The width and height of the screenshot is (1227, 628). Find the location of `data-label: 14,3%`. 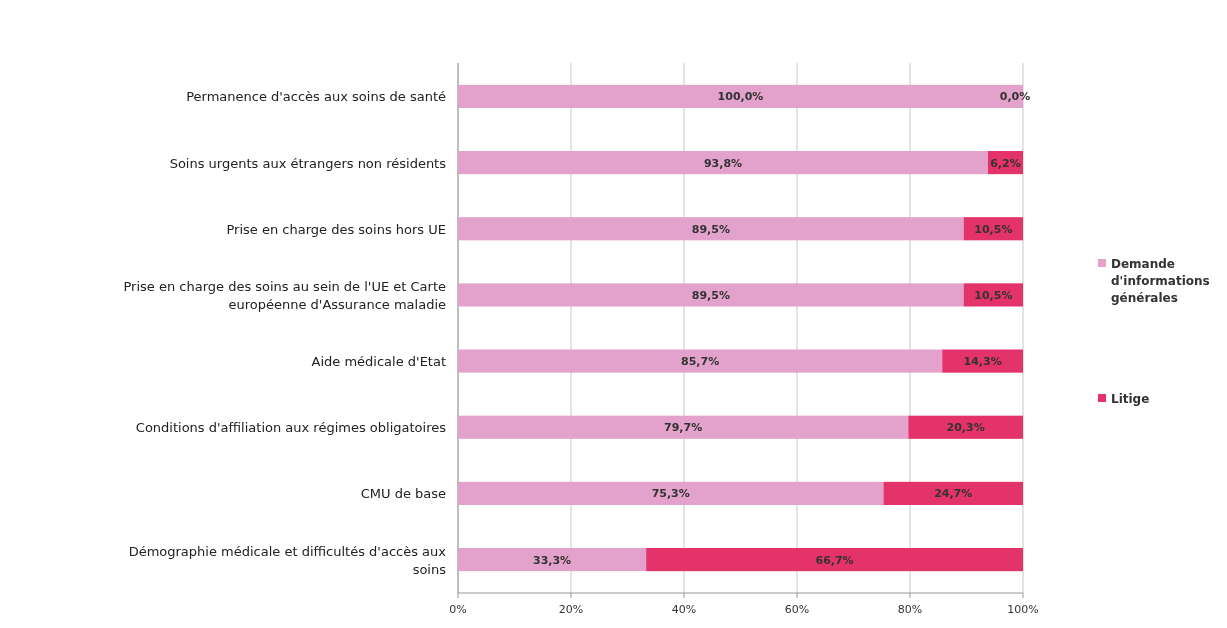

data-label: 14,3% is located at coordinates (982, 362).